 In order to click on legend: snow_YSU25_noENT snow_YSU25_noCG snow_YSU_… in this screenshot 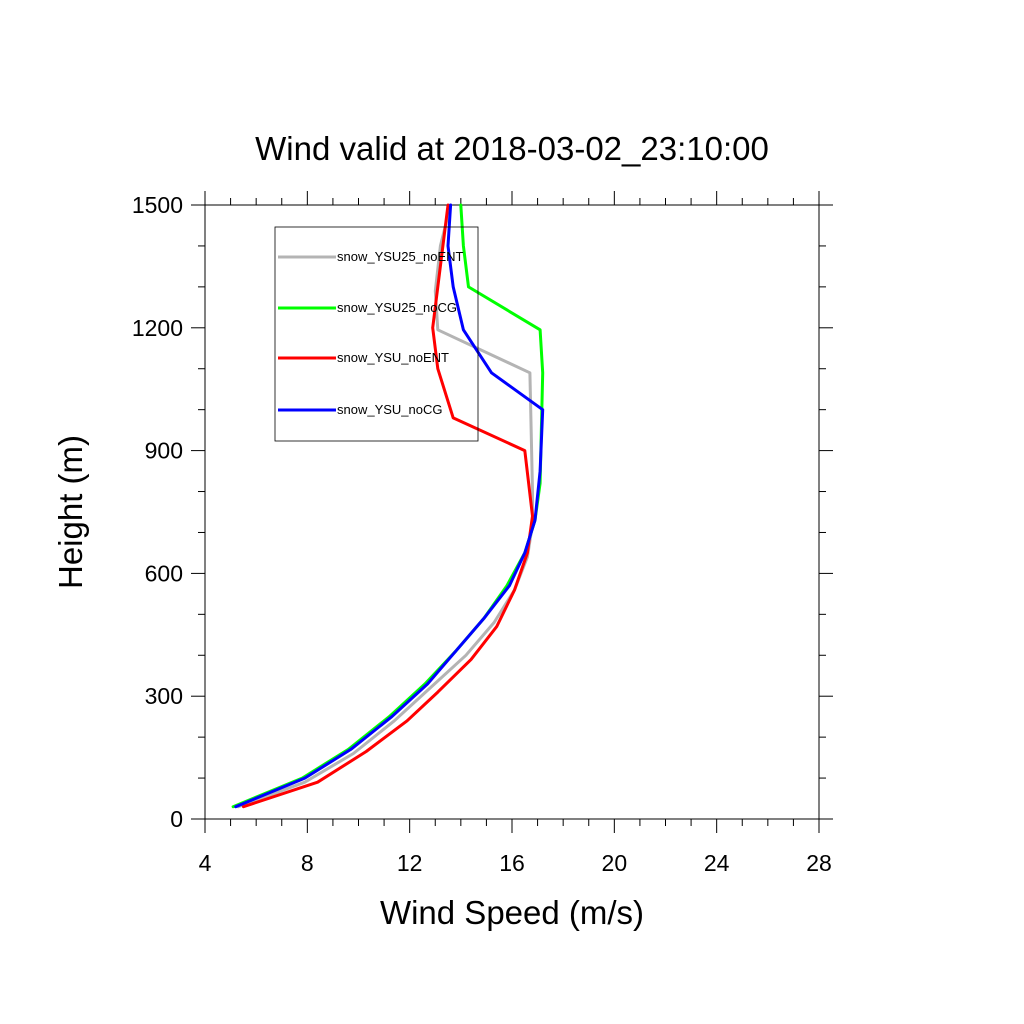, I will do `click(376, 334)`.